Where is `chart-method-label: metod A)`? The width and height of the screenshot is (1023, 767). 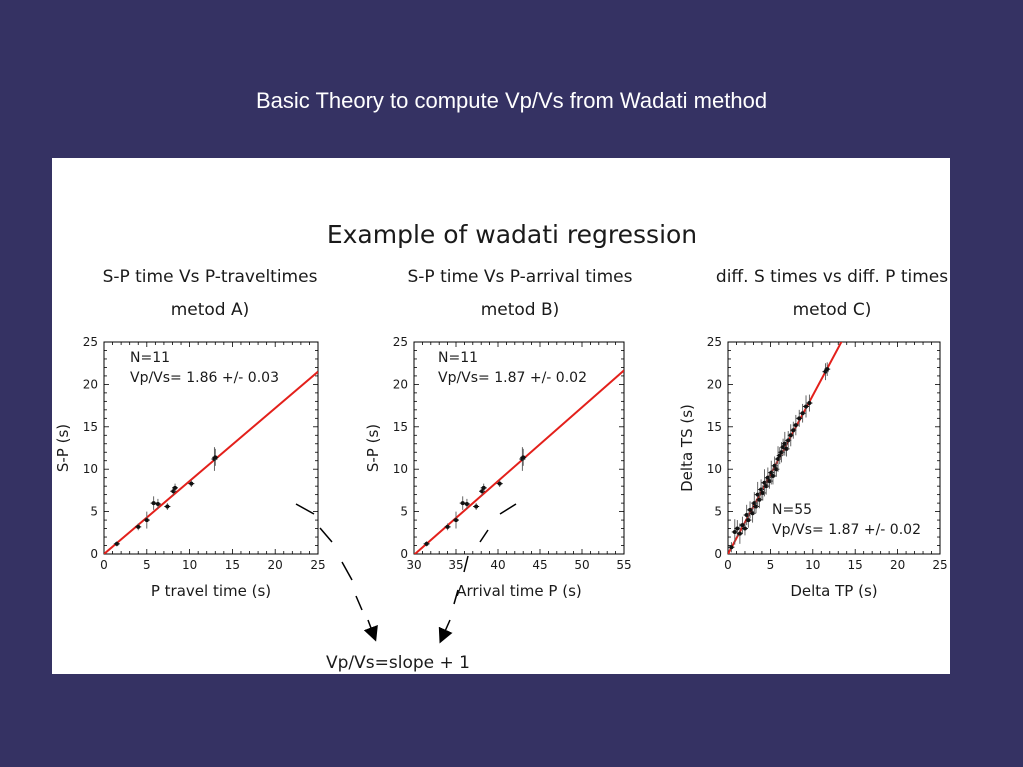 chart-method-label: metod A) is located at coordinates (210, 310).